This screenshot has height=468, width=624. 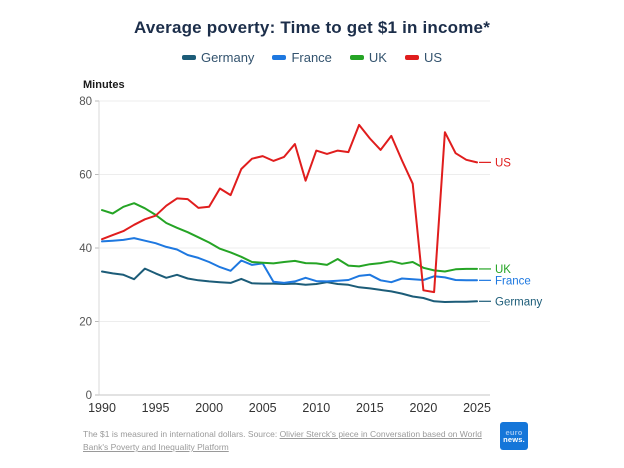 I want to click on x-tick-label-2005: 2005, so click(x=263, y=408).